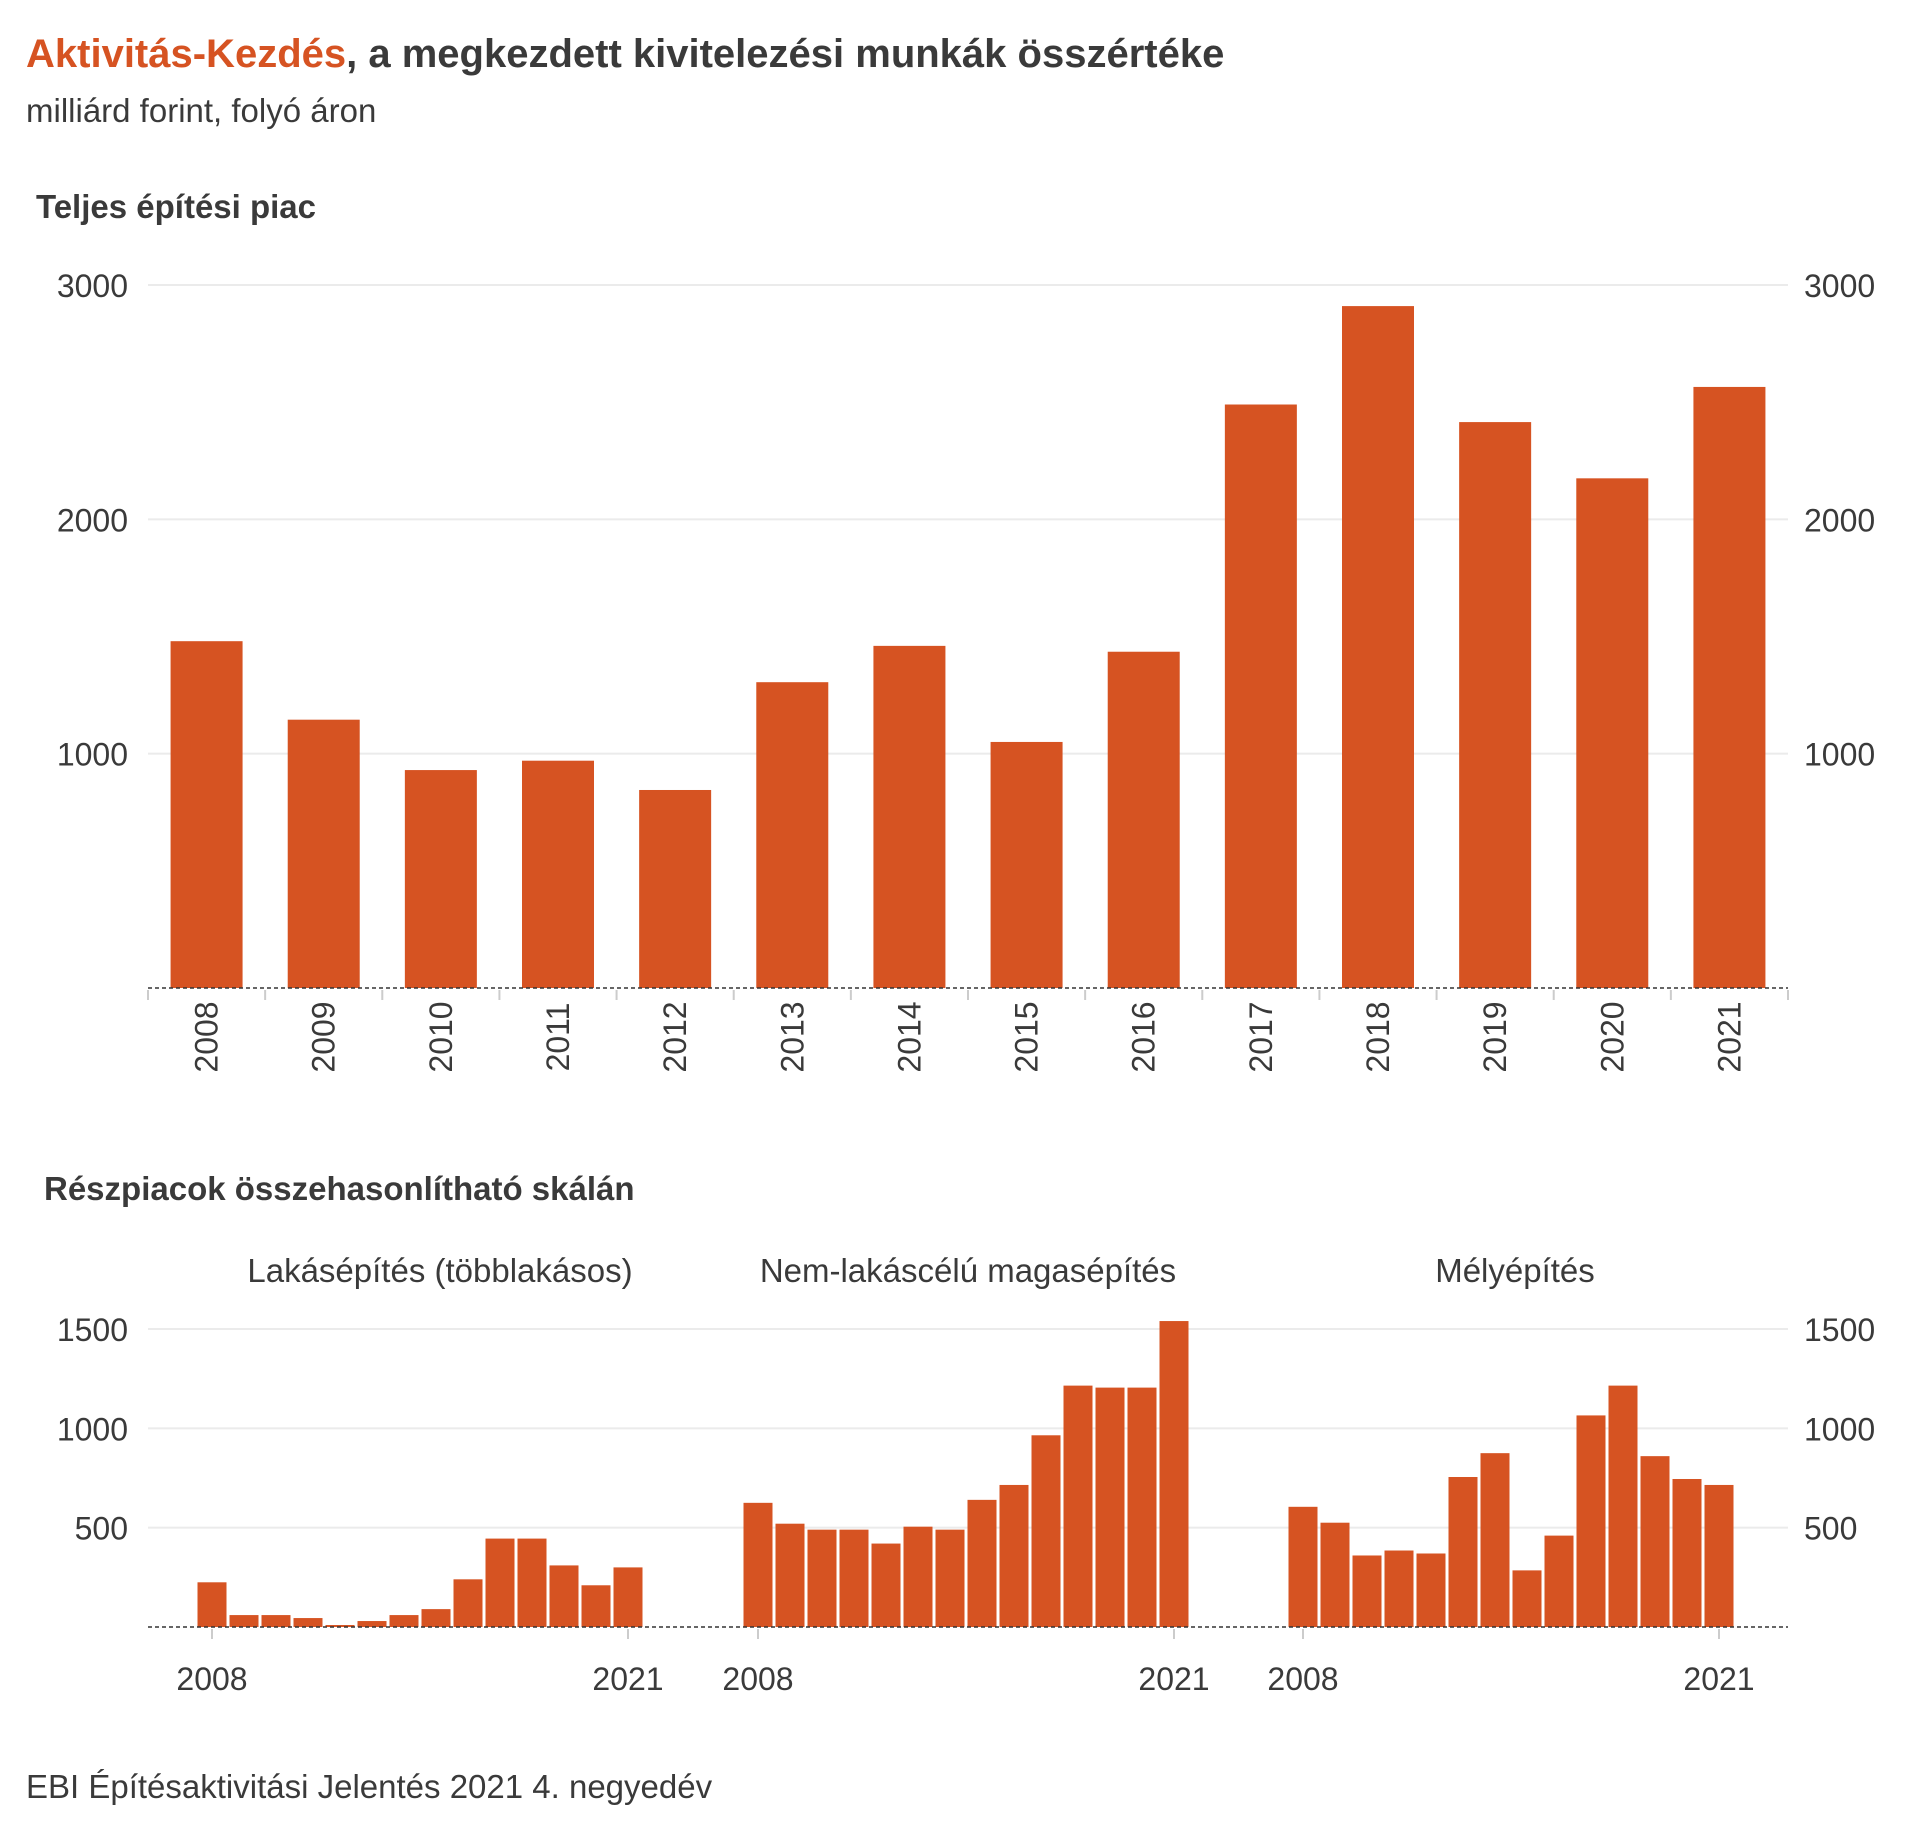  What do you see at coordinates (968, 1270) in the screenshot?
I see `panel-title: Nem-lakáscélú magasépítés` at bounding box center [968, 1270].